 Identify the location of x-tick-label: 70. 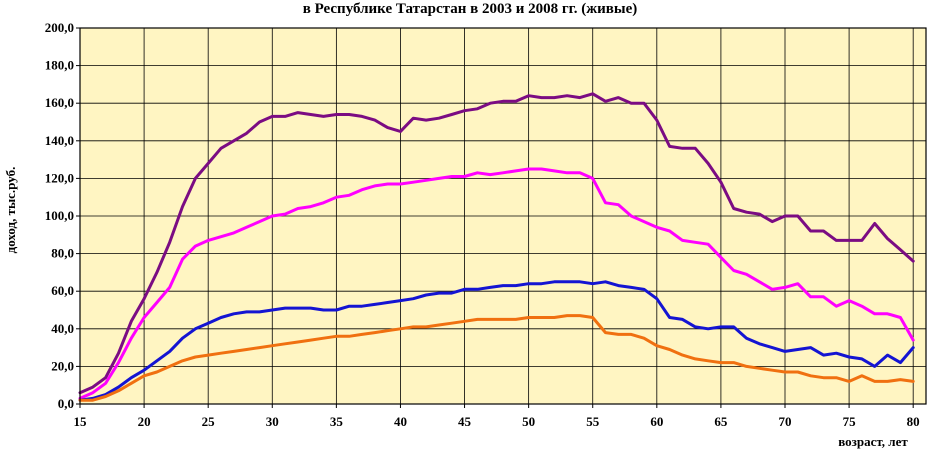
(785, 421).